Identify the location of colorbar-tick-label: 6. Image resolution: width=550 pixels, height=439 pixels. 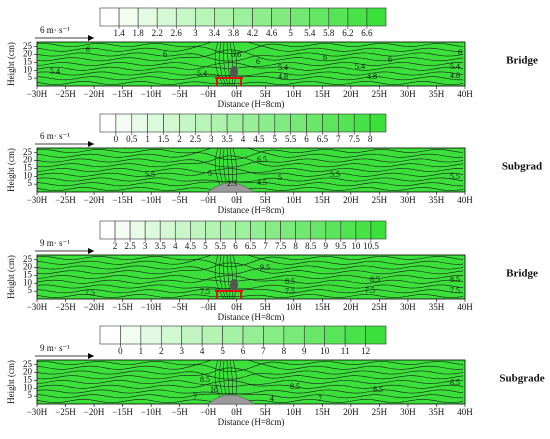
(243, 351).